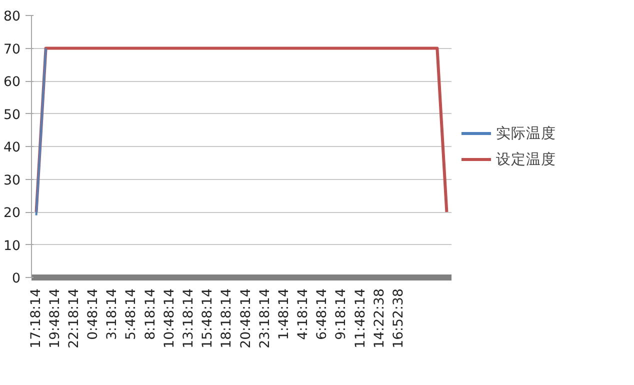  I want to click on y-tick-label: 70, so click(12, 50).